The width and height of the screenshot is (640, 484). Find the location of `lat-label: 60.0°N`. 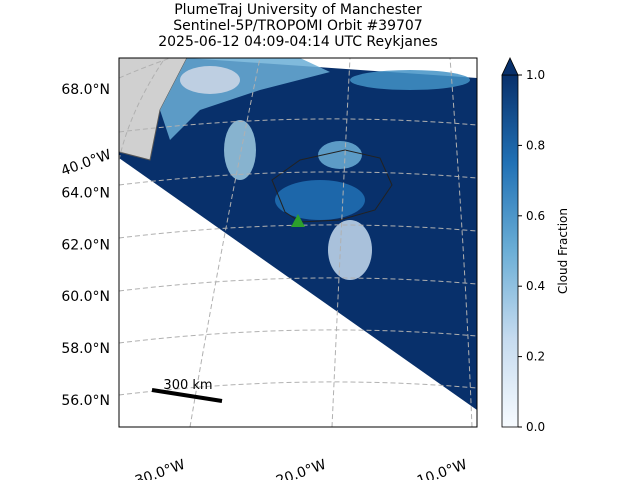

lat-label: 60.0°N is located at coordinates (85, 297).